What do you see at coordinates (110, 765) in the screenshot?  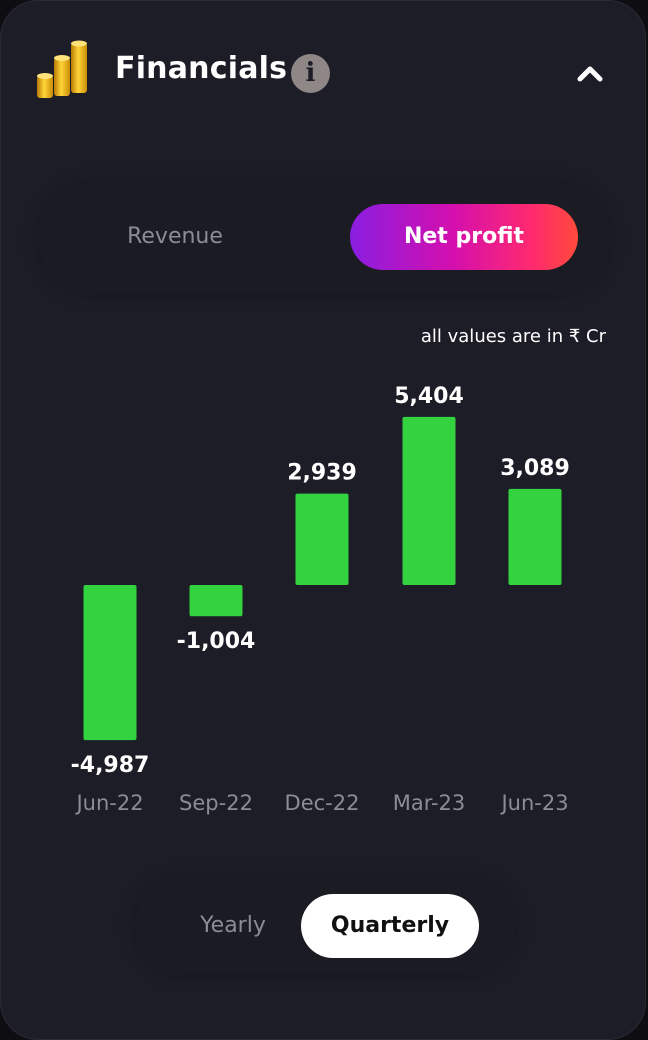 I see `data-label: -4,987` at bounding box center [110, 765].